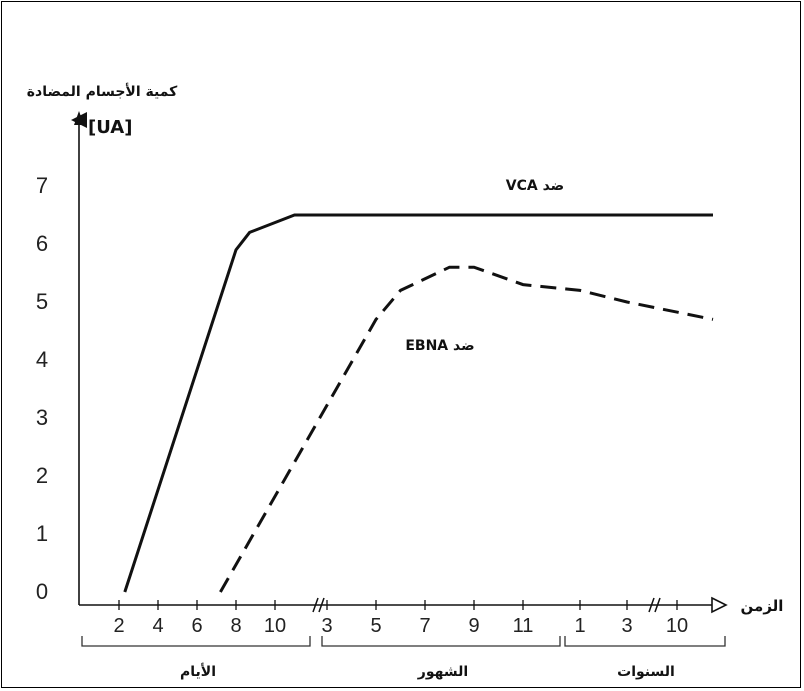 This screenshot has height=691, width=804. What do you see at coordinates (42, 185) in the screenshot?
I see `y-tick-label: 7` at bounding box center [42, 185].